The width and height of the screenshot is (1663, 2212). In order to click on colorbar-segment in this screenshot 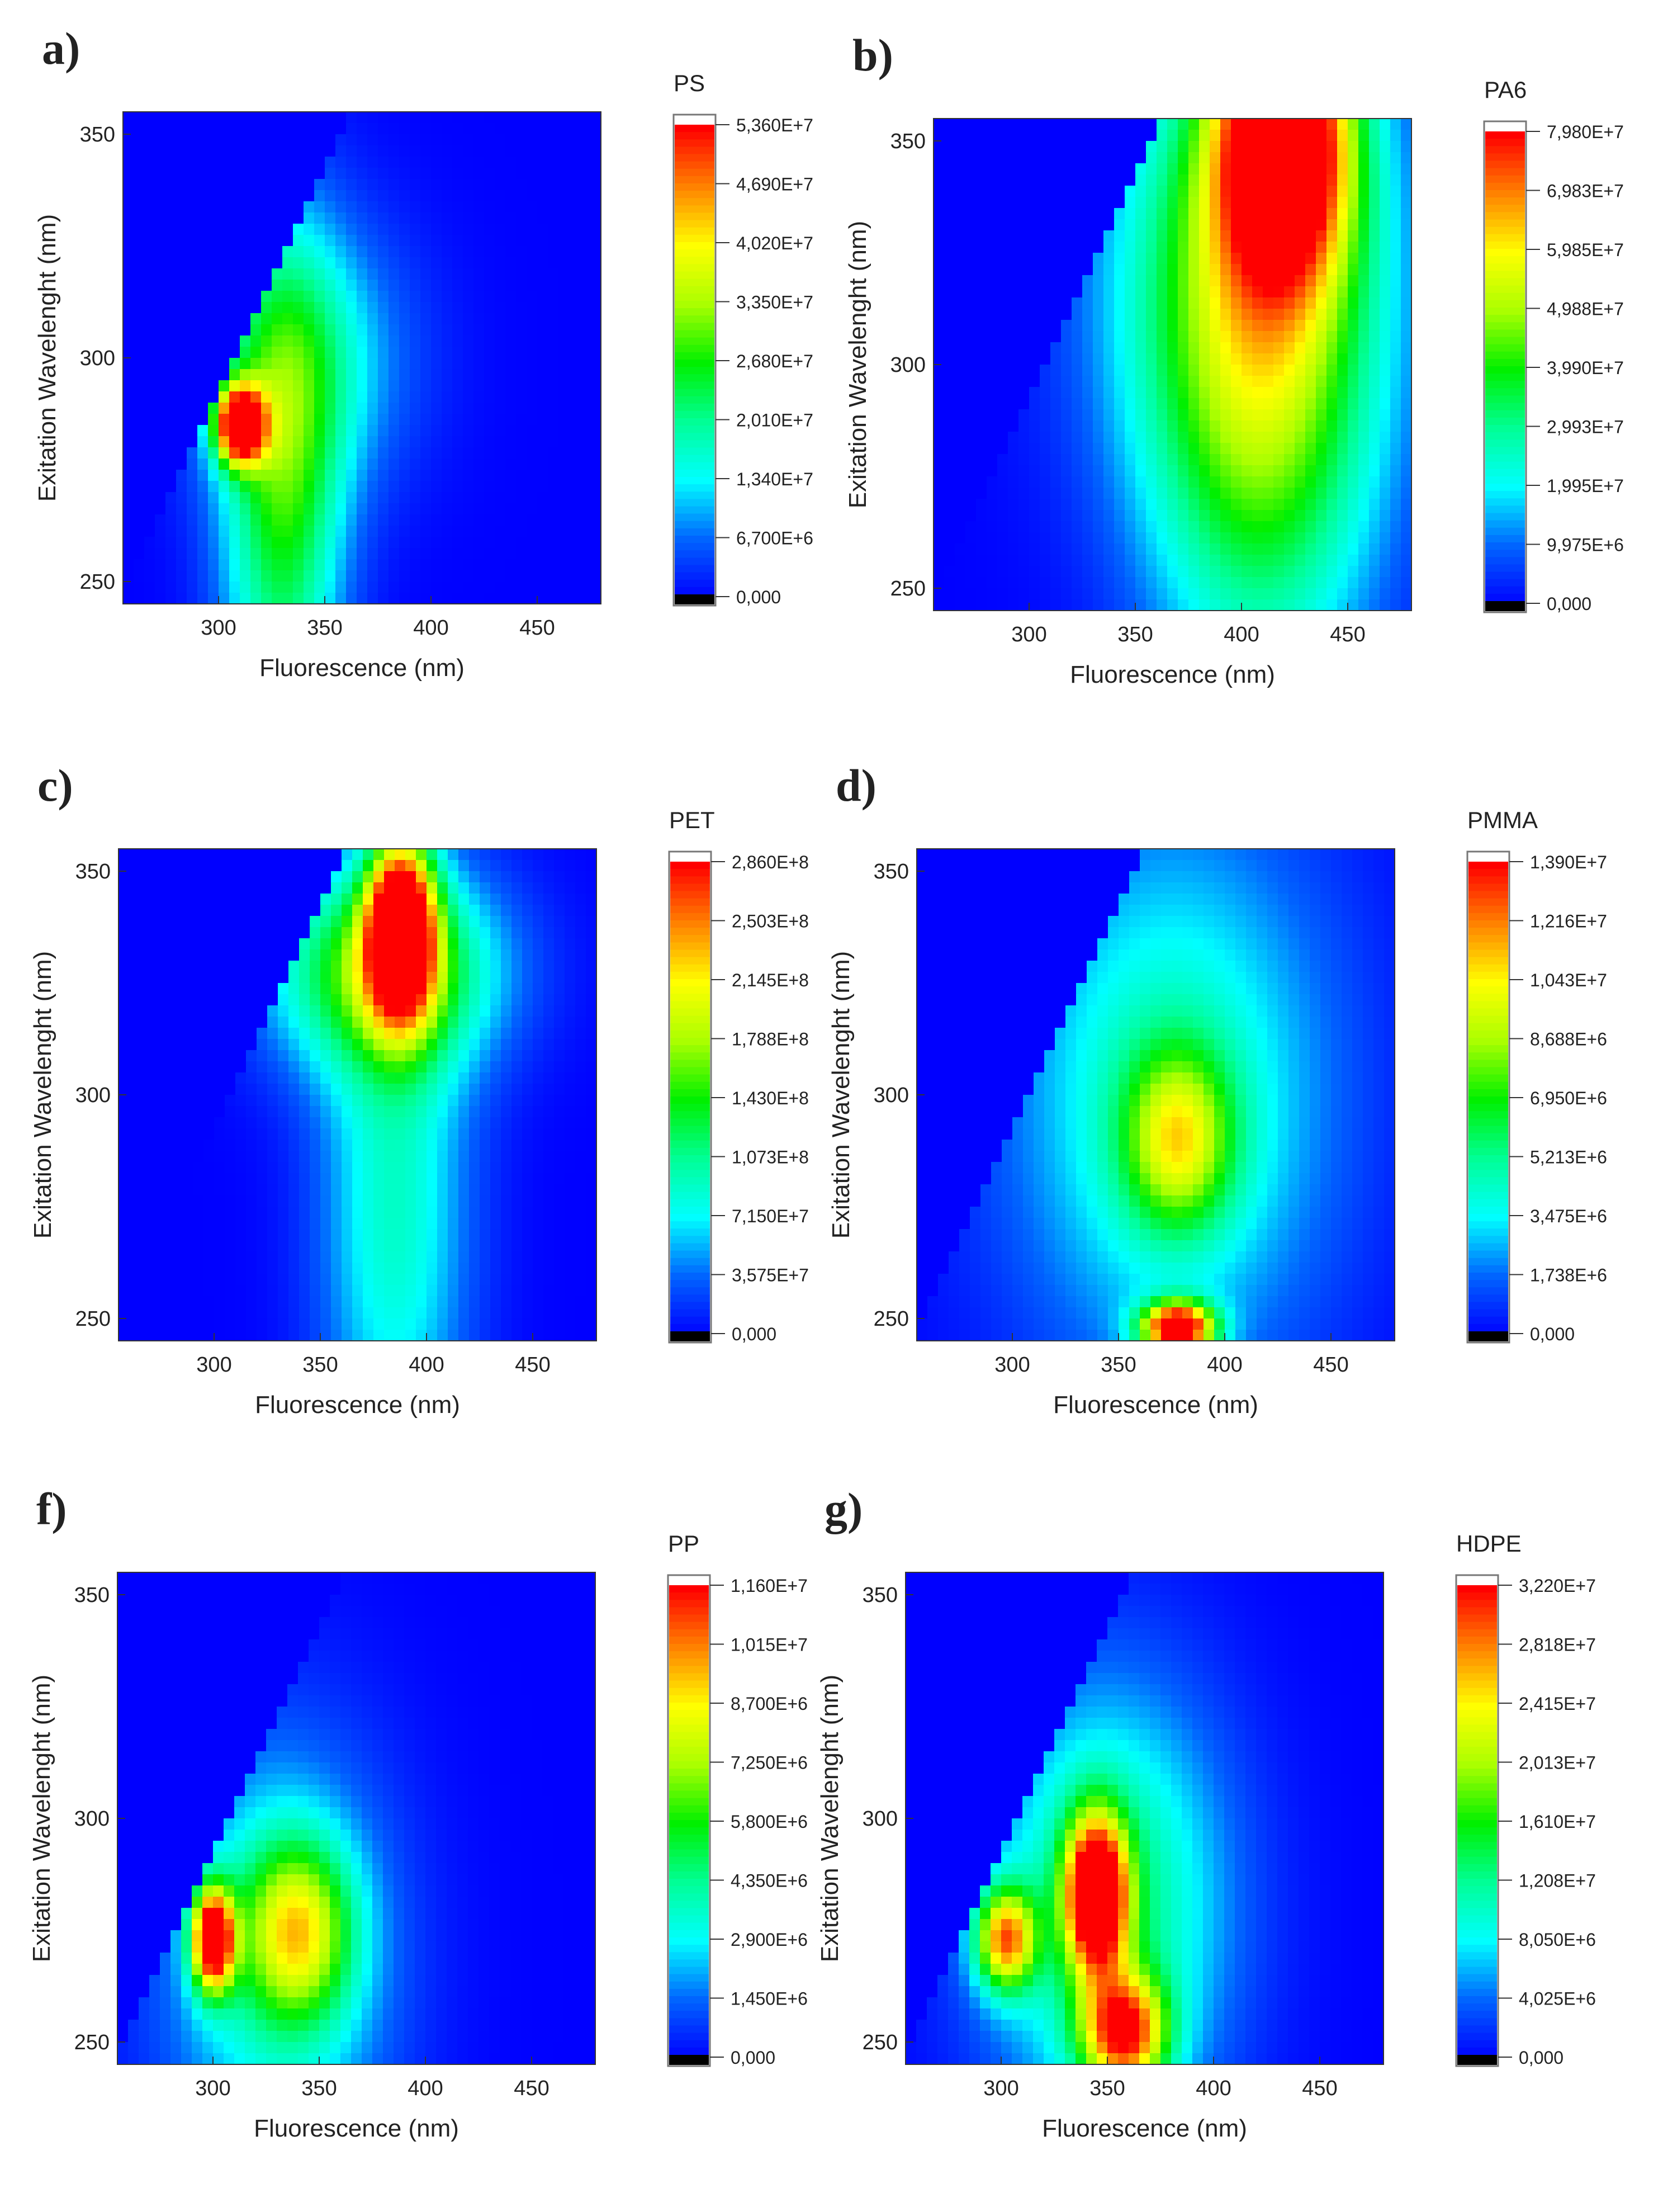, I will do `click(695, 238)`.